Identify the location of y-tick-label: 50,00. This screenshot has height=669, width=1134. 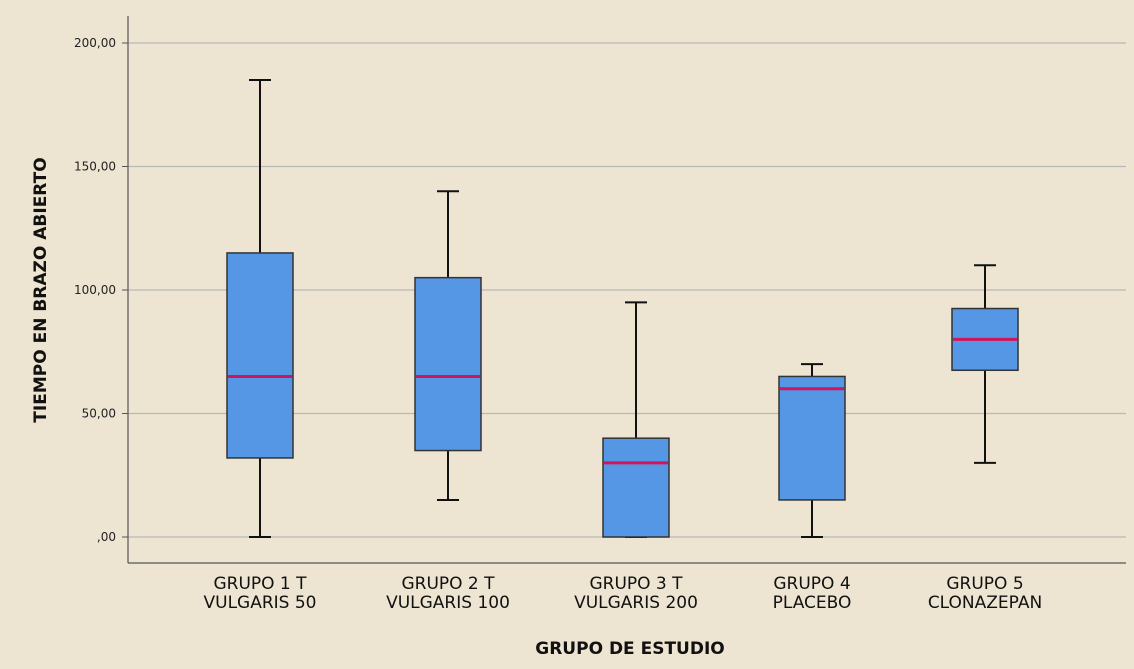
(99, 414).